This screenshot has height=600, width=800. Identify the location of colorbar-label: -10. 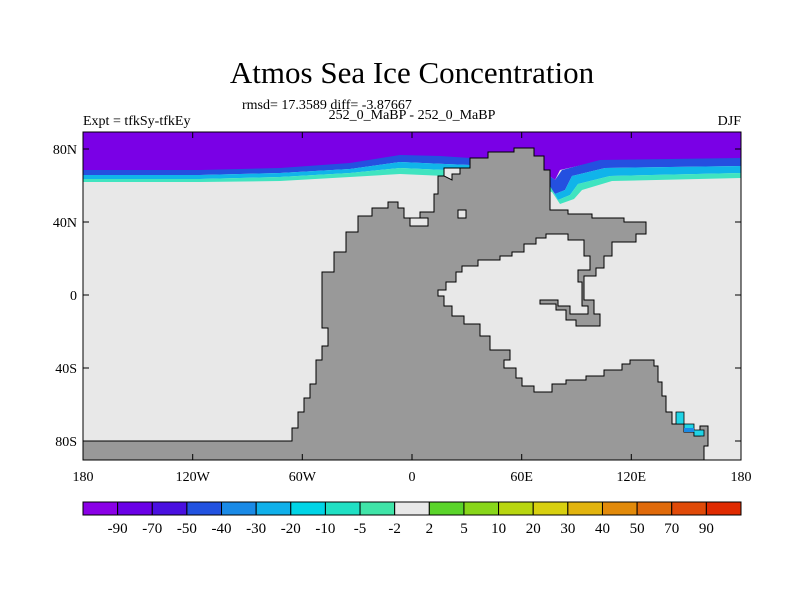
(325, 529).